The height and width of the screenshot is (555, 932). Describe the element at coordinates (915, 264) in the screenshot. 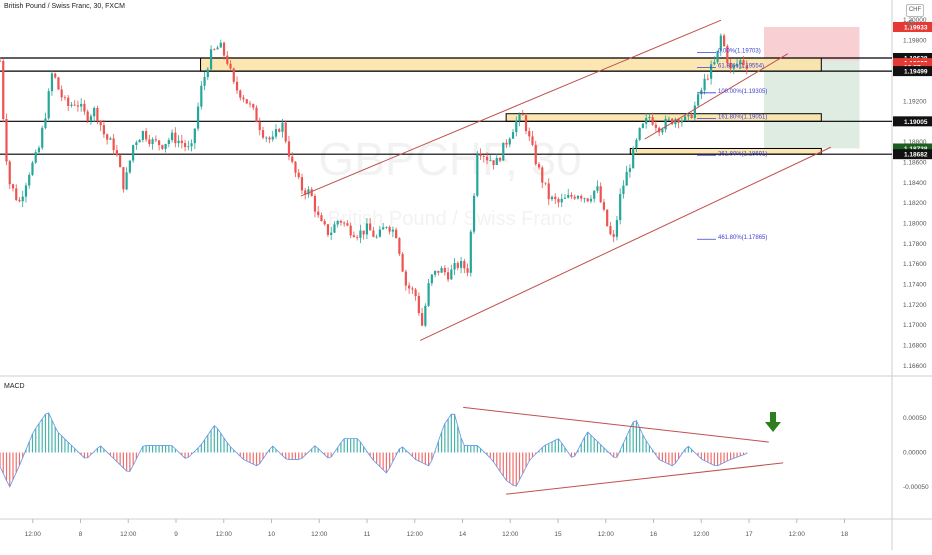

I see `price-tick-label: 1.17600` at that location.